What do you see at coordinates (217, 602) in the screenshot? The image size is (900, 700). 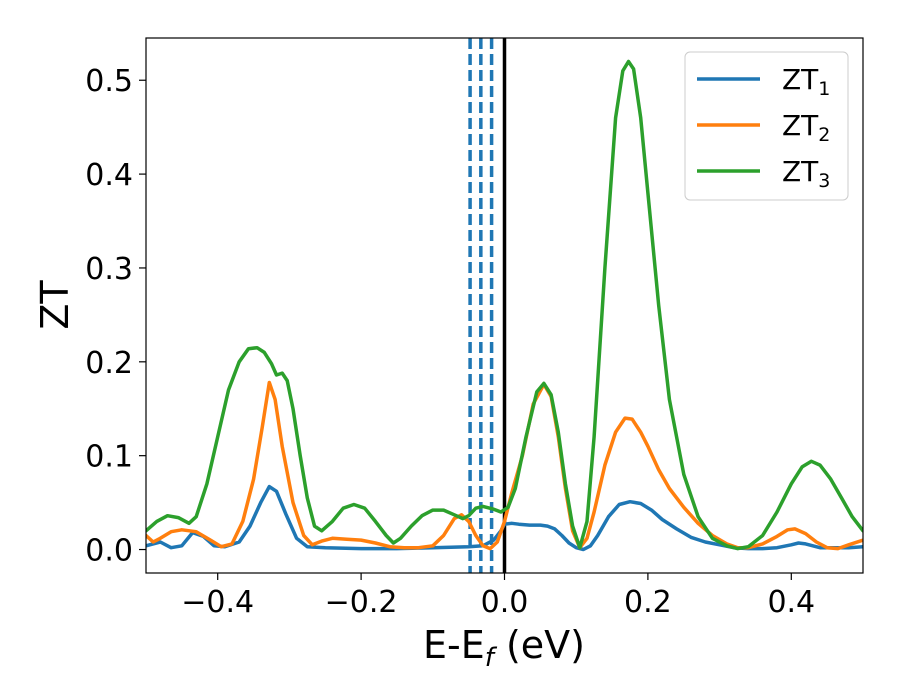 I see `x-tick-label: −0.4` at bounding box center [217, 602].